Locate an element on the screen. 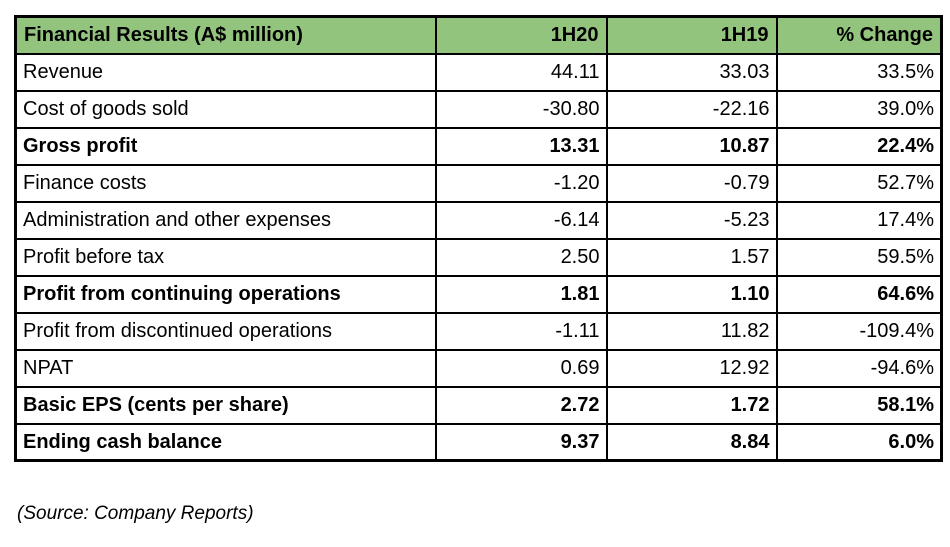 This screenshot has height=547, width=950. source-note: (Source: Company Reports) is located at coordinates (135, 513).